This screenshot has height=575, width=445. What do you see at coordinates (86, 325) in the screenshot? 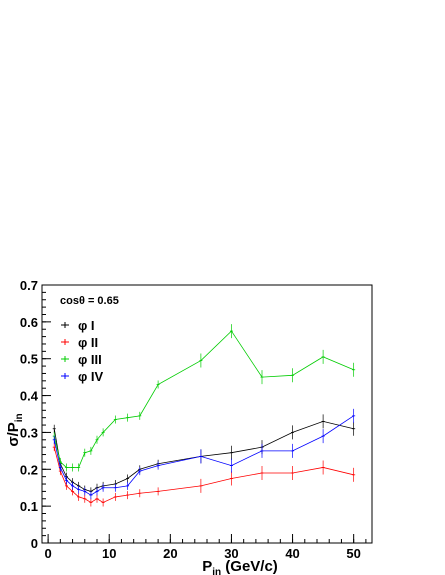
I see `legend-label: φ I` at bounding box center [86, 325].